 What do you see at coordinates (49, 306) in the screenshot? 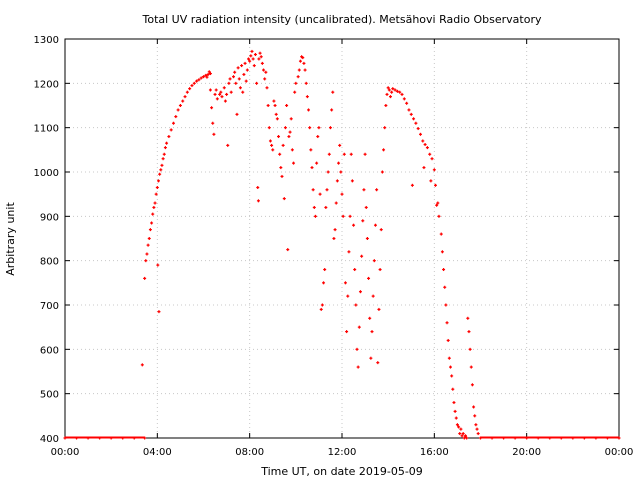
I see `y-tick-label: 700` at bounding box center [49, 306].